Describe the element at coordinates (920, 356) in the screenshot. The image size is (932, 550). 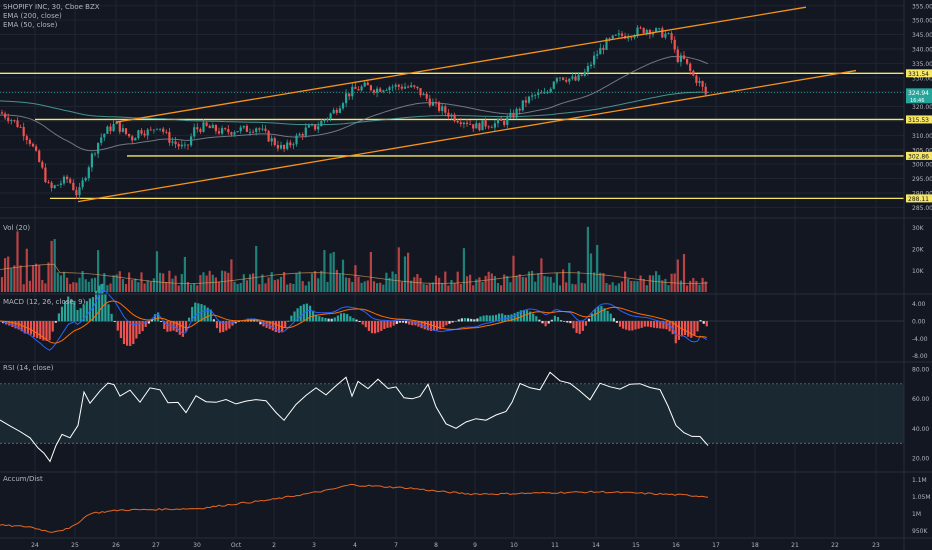
I see `macd-tick-label: -8.00` at that location.